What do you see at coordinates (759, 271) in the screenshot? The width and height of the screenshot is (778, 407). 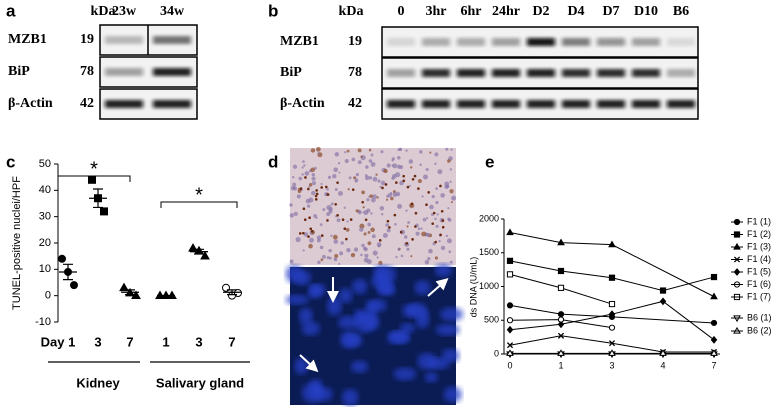 I see `legend-label: F1 (5)` at bounding box center [759, 271].